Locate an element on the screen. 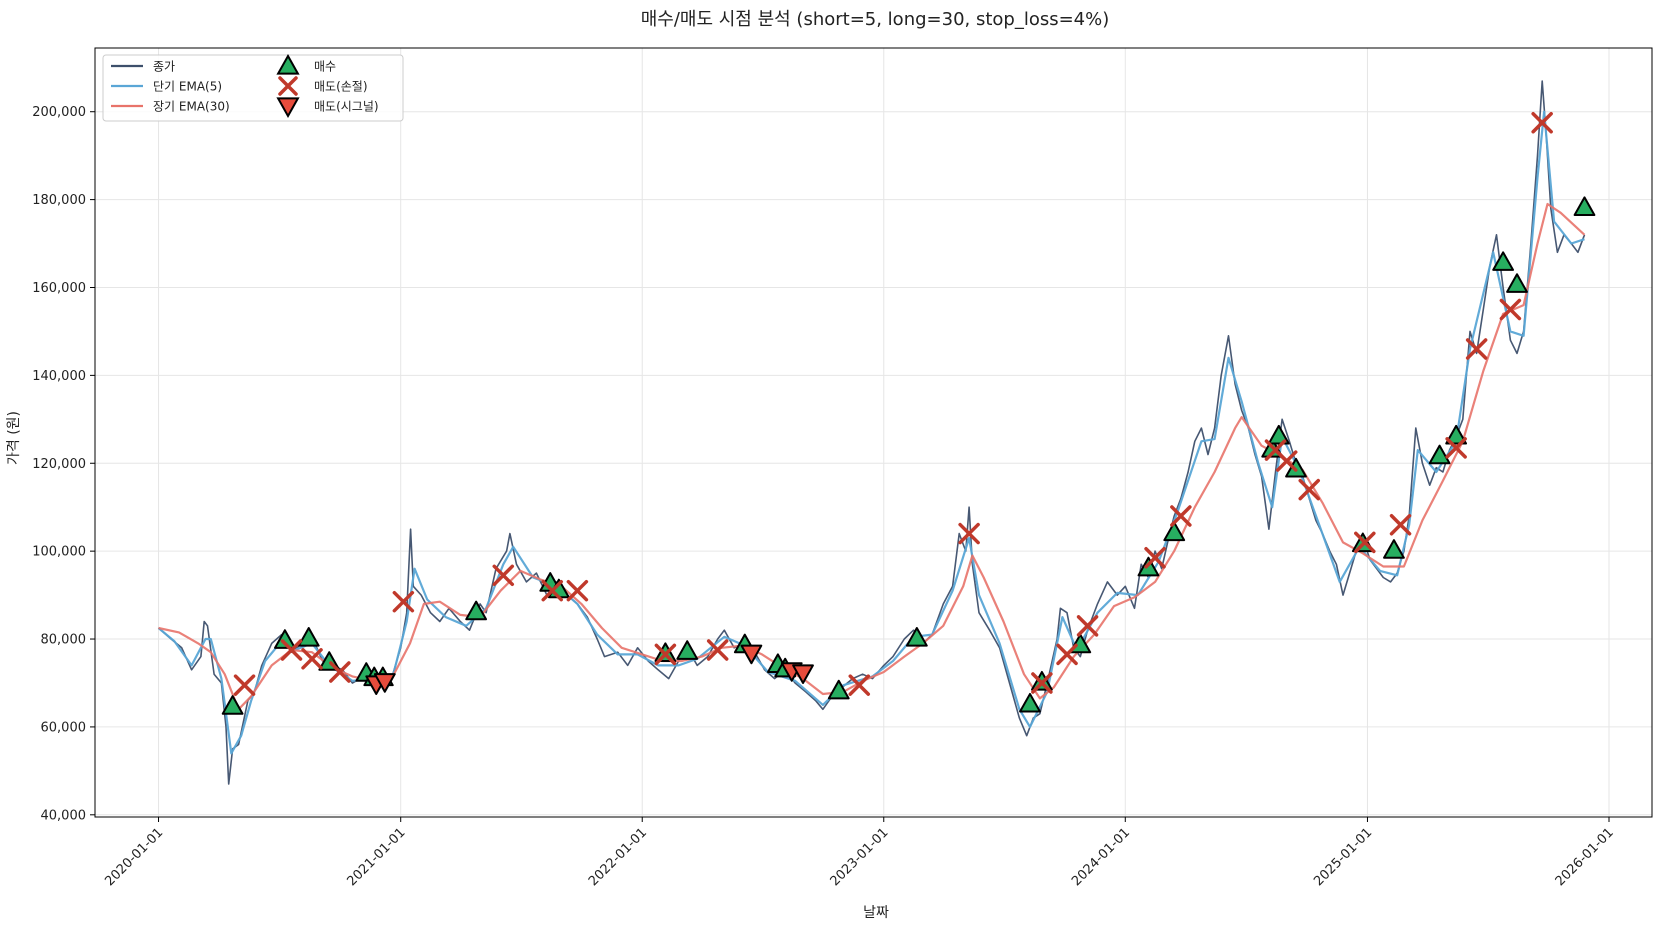  legend-swatch-sell-signal is located at coordinates (288, 108).